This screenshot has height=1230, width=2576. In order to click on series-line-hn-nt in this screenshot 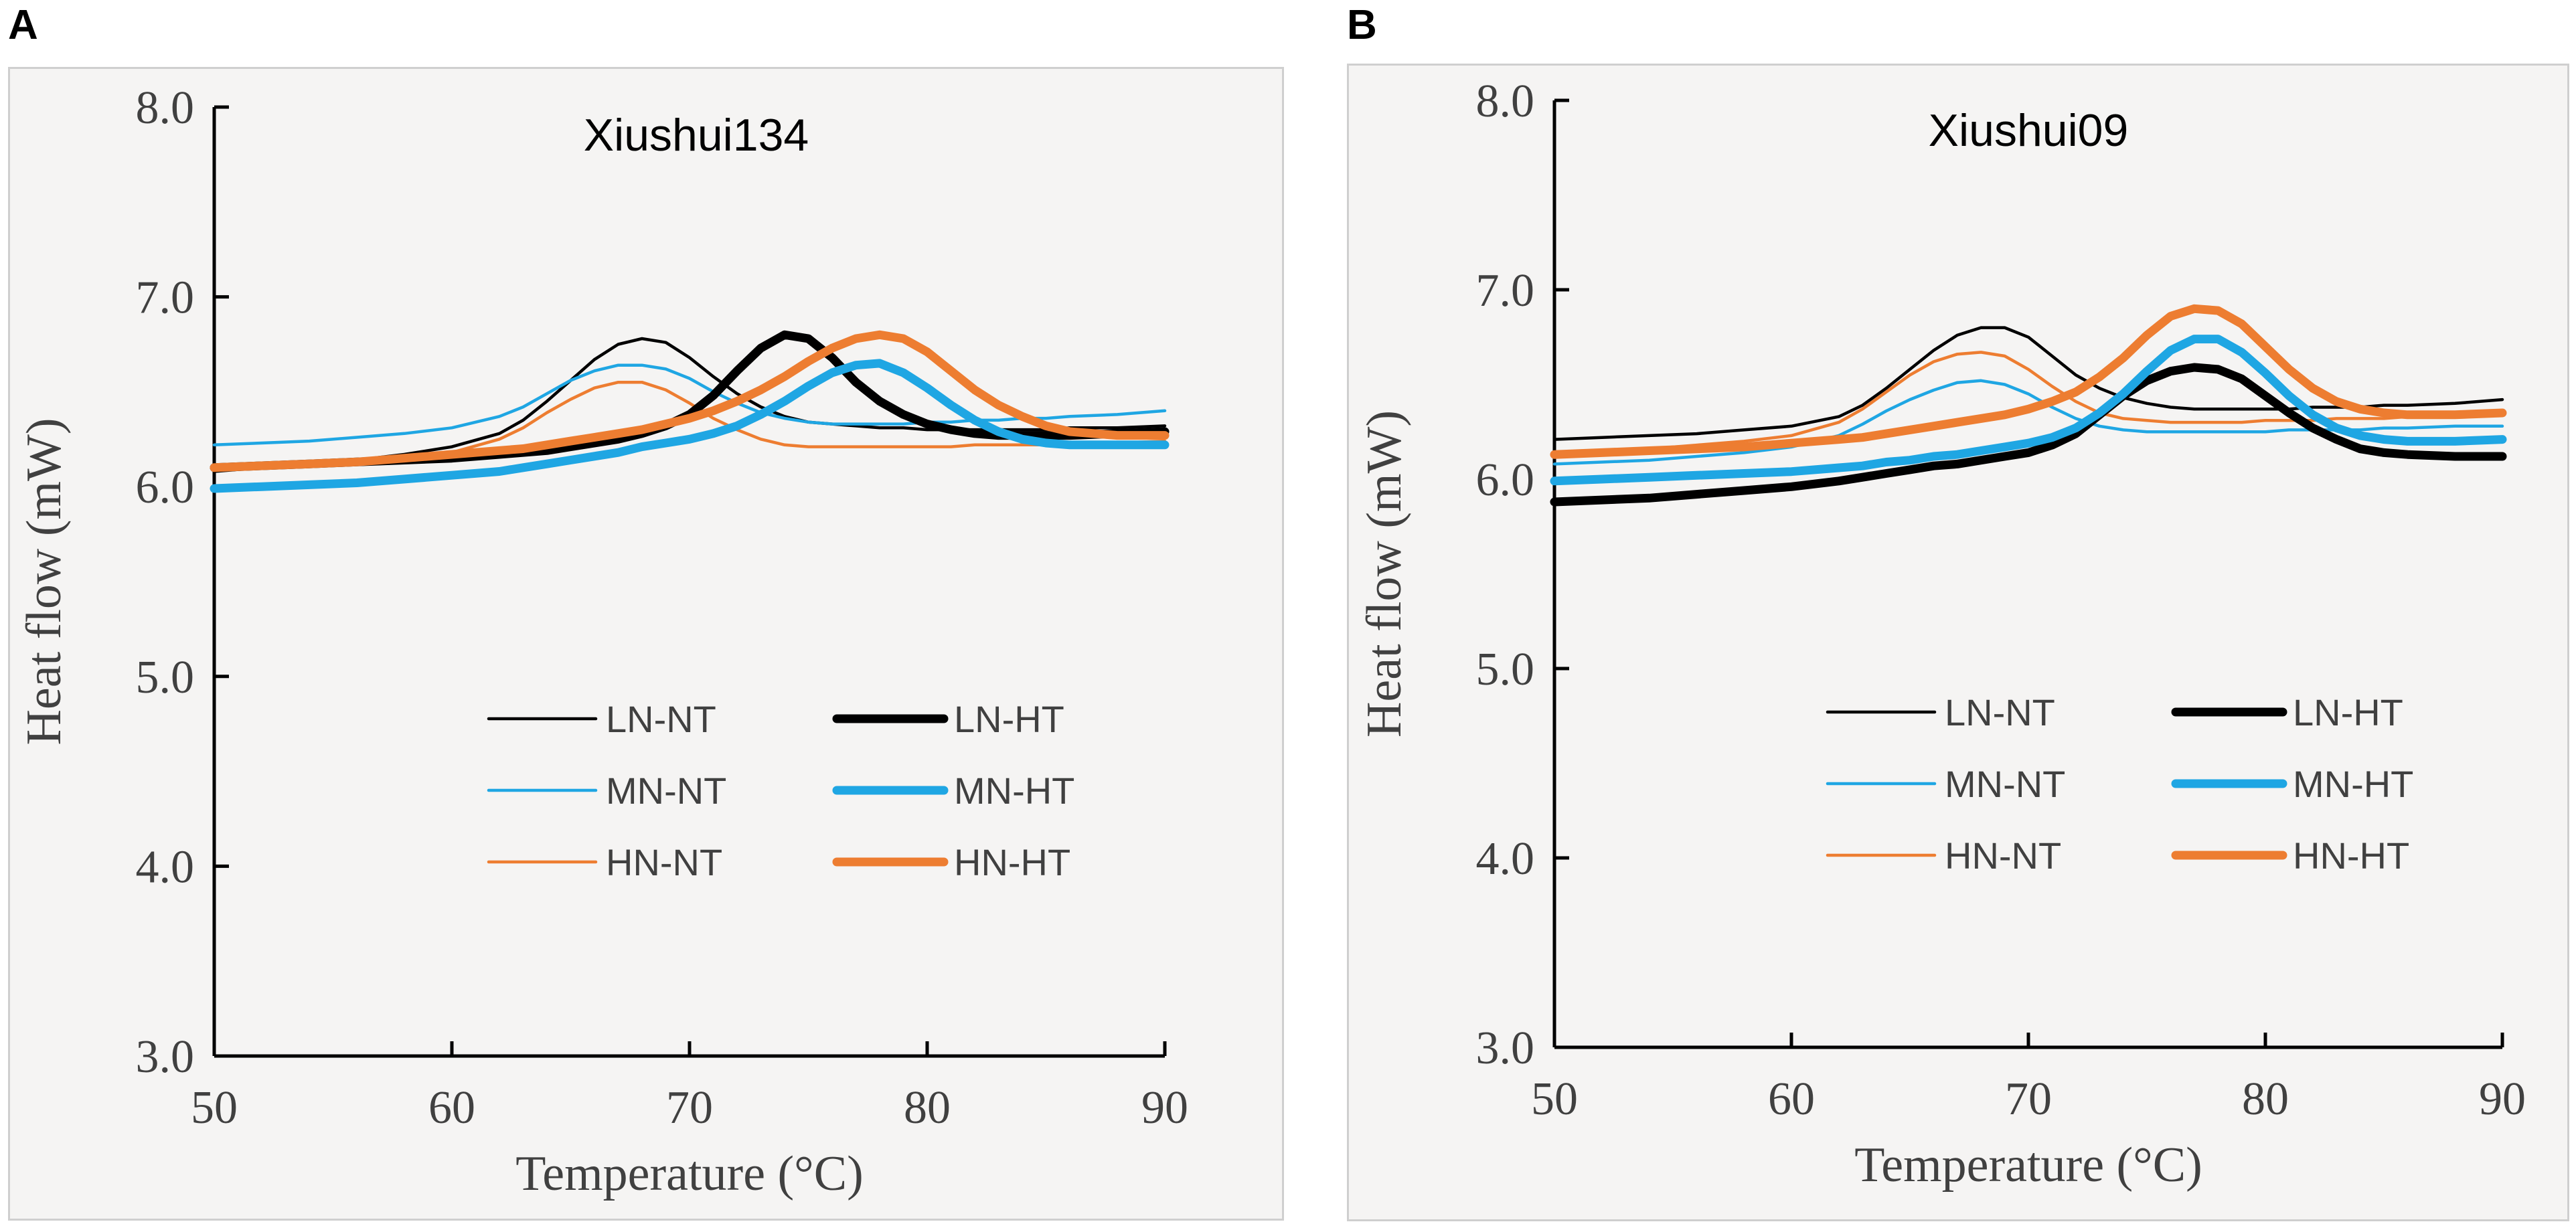, I will do `click(690, 425)`.